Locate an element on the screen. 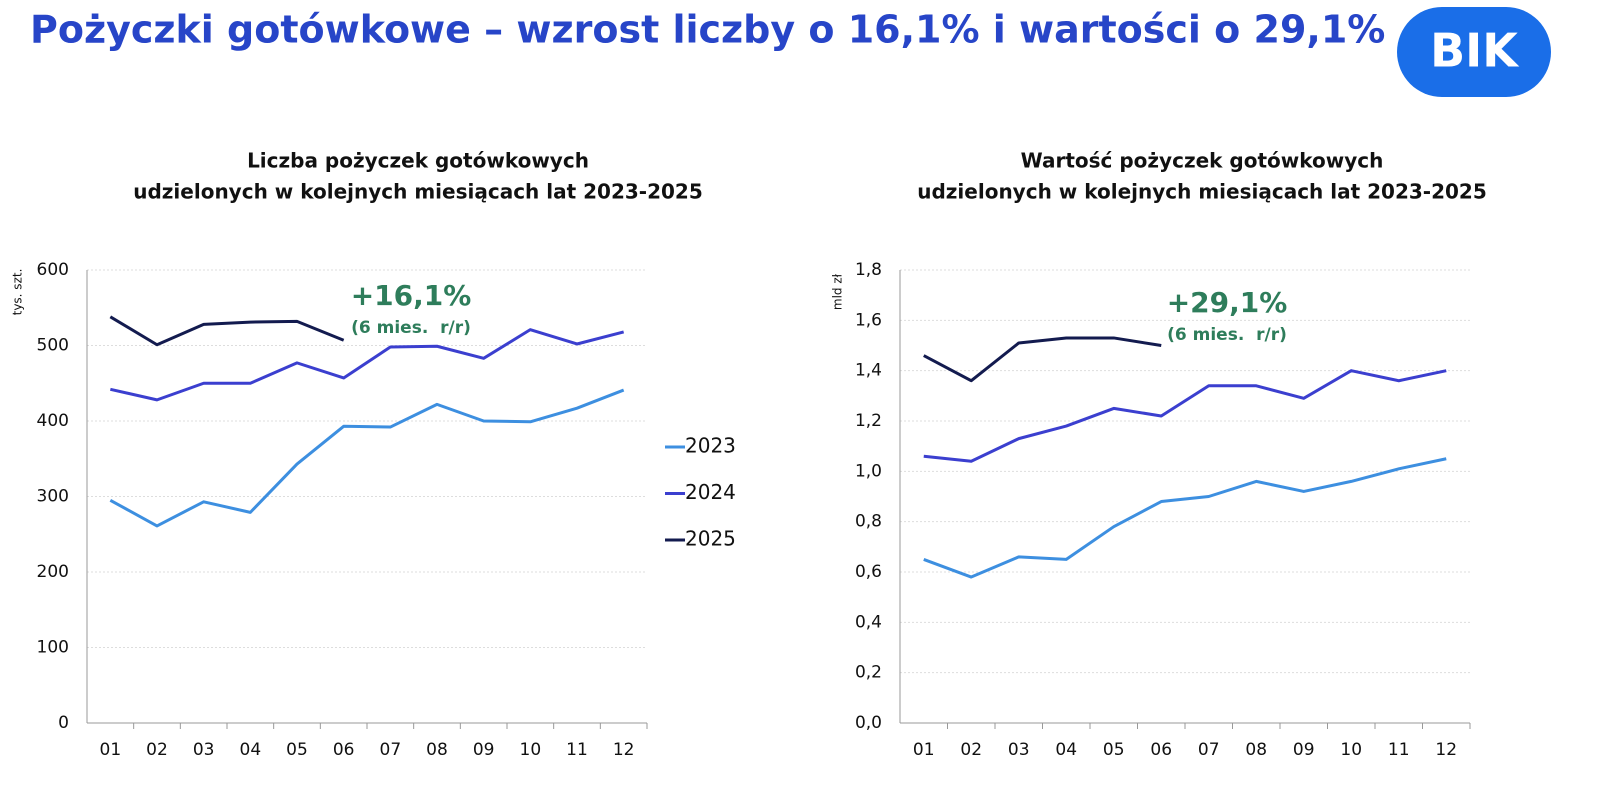 The image size is (1600, 793). y-tick-label: 100 is located at coordinates (53, 648).